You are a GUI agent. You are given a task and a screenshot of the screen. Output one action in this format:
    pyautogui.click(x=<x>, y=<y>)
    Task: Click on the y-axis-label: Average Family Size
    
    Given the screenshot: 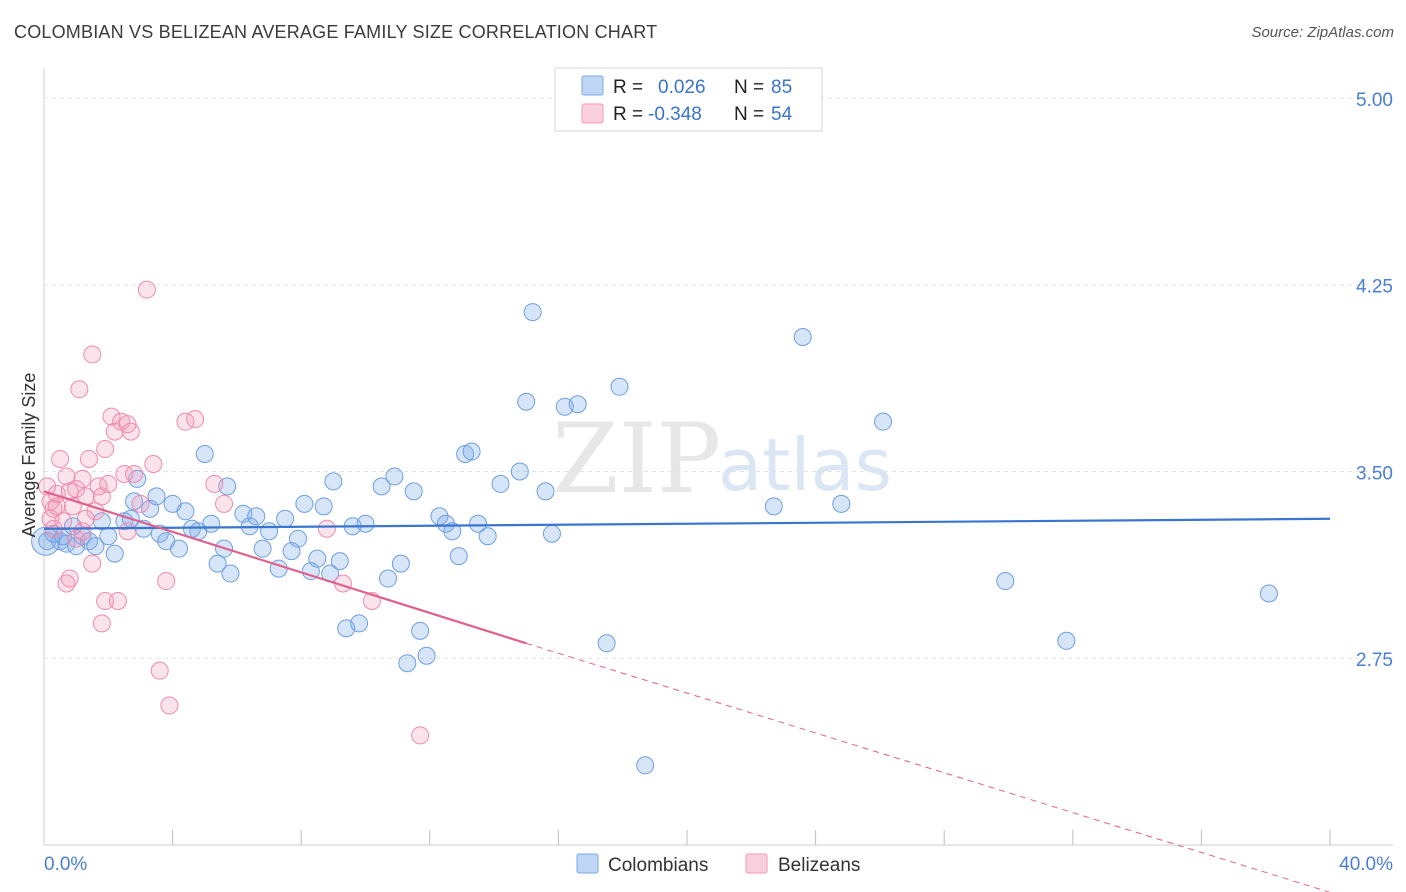 What is the action you would take?
    pyautogui.click(x=29, y=455)
    